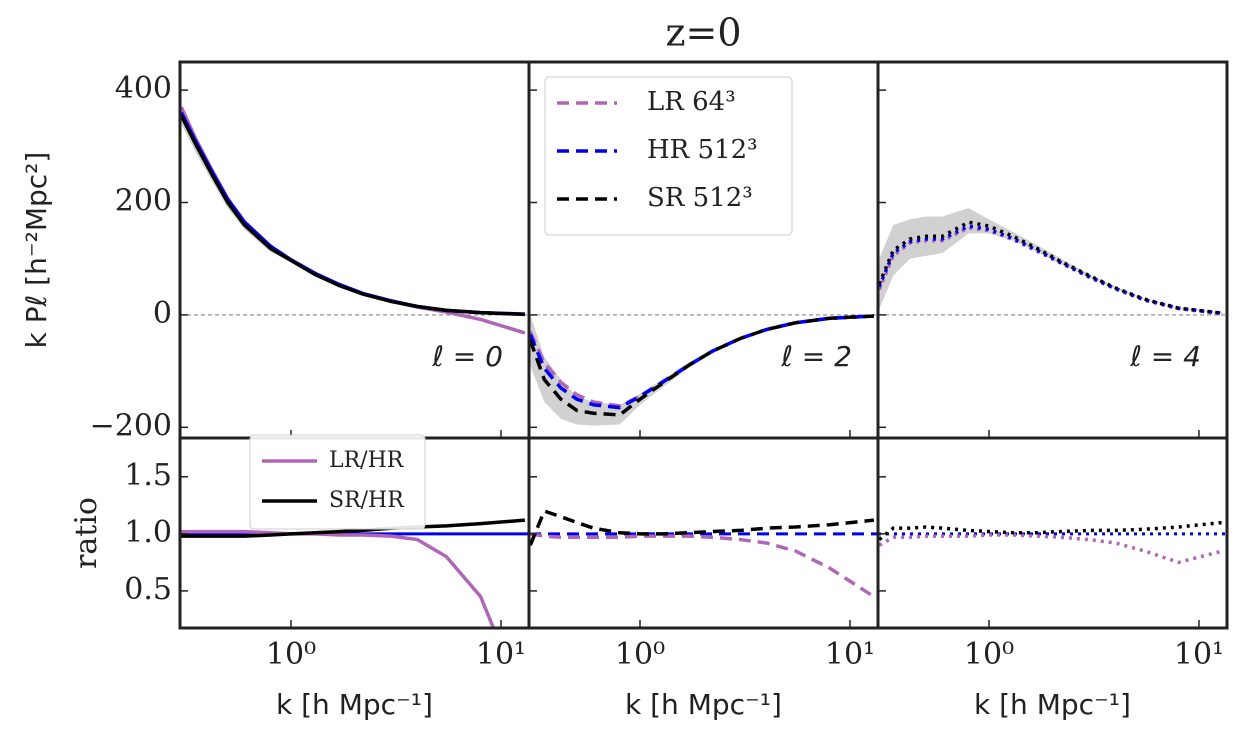 The width and height of the screenshot is (1249, 744). What do you see at coordinates (367, 500) in the screenshot?
I see `legend-label: SR/HR` at bounding box center [367, 500].